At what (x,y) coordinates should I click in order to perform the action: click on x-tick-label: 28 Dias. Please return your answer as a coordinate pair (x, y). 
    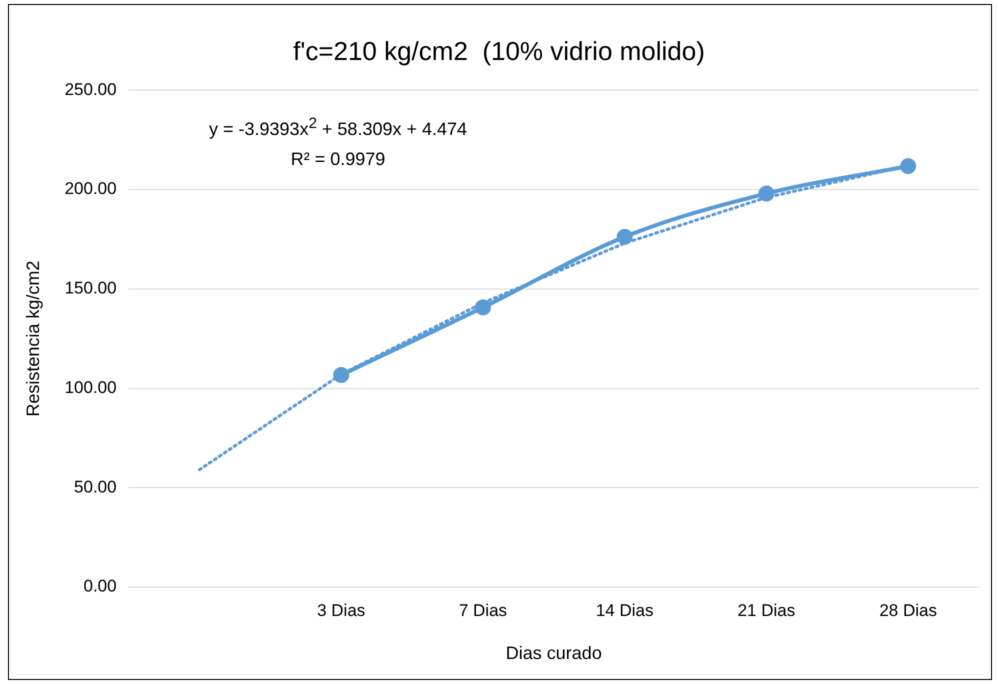
    Looking at the image, I should click on (908, 610).